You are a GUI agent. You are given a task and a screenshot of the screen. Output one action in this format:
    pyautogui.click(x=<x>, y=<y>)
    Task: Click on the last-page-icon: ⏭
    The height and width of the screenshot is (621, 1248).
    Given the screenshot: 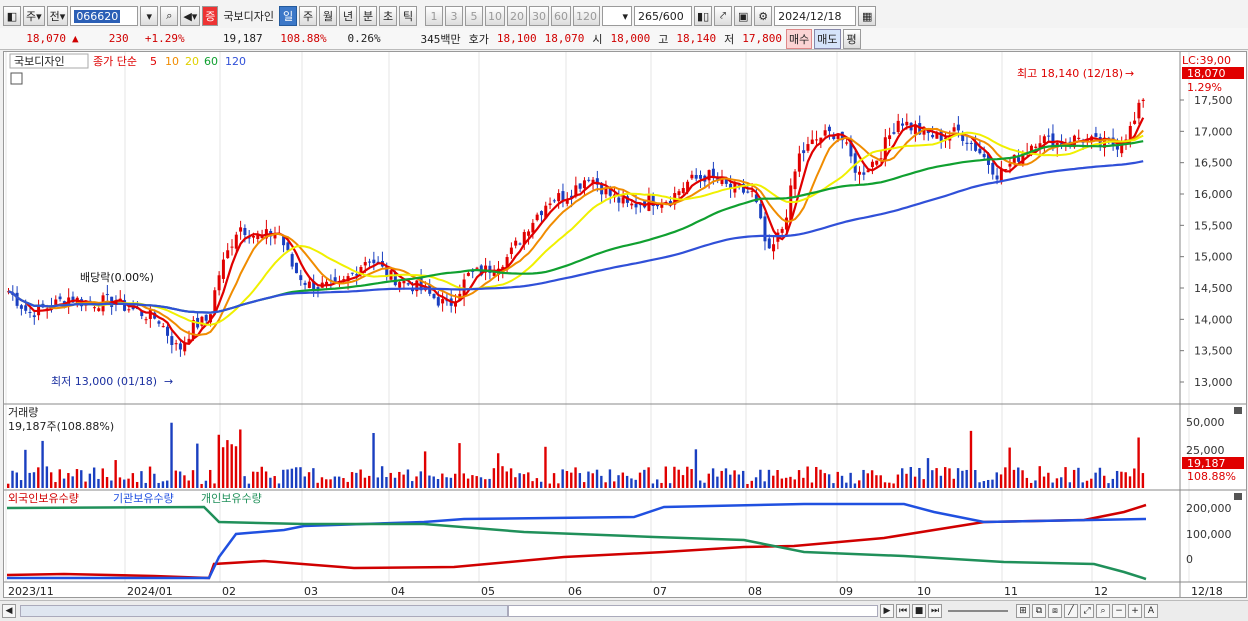 What is the action you would take?
    pyautogui.click(x=935, y=611)
    